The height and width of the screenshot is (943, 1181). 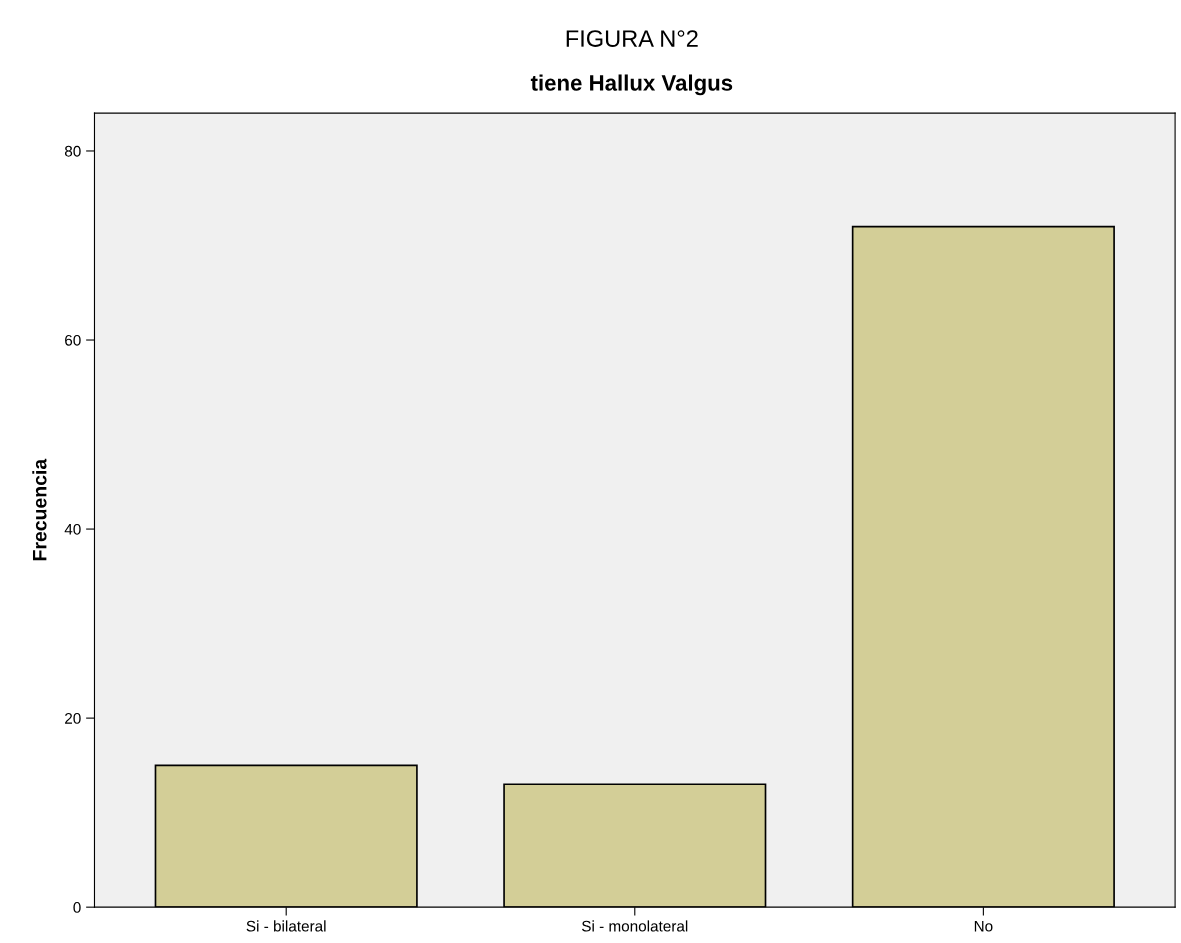 I want to click on y-tick-label: 60, so click(x=73, y=340).